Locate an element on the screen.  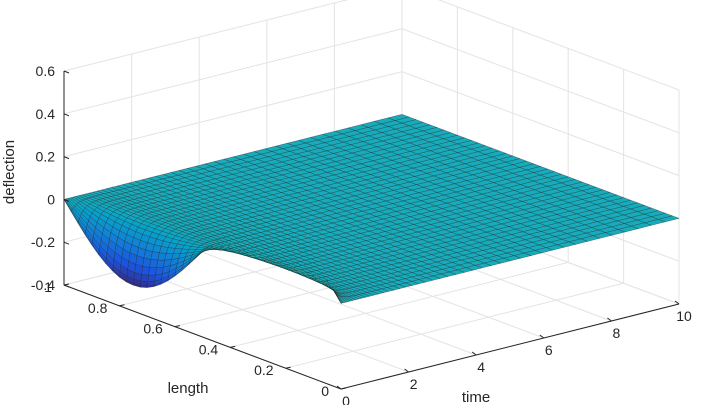
x-tick-label: 10 is located at coordinates (684, 316).